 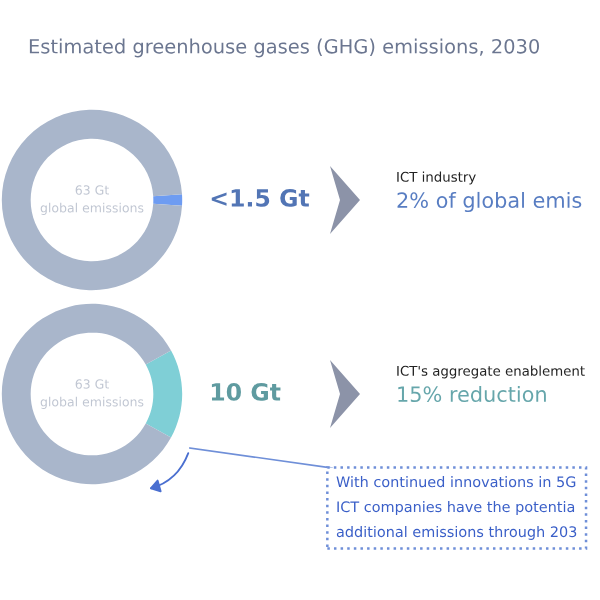 I want to click on slice-label: 10 Gt, so click(x=246, y=391).